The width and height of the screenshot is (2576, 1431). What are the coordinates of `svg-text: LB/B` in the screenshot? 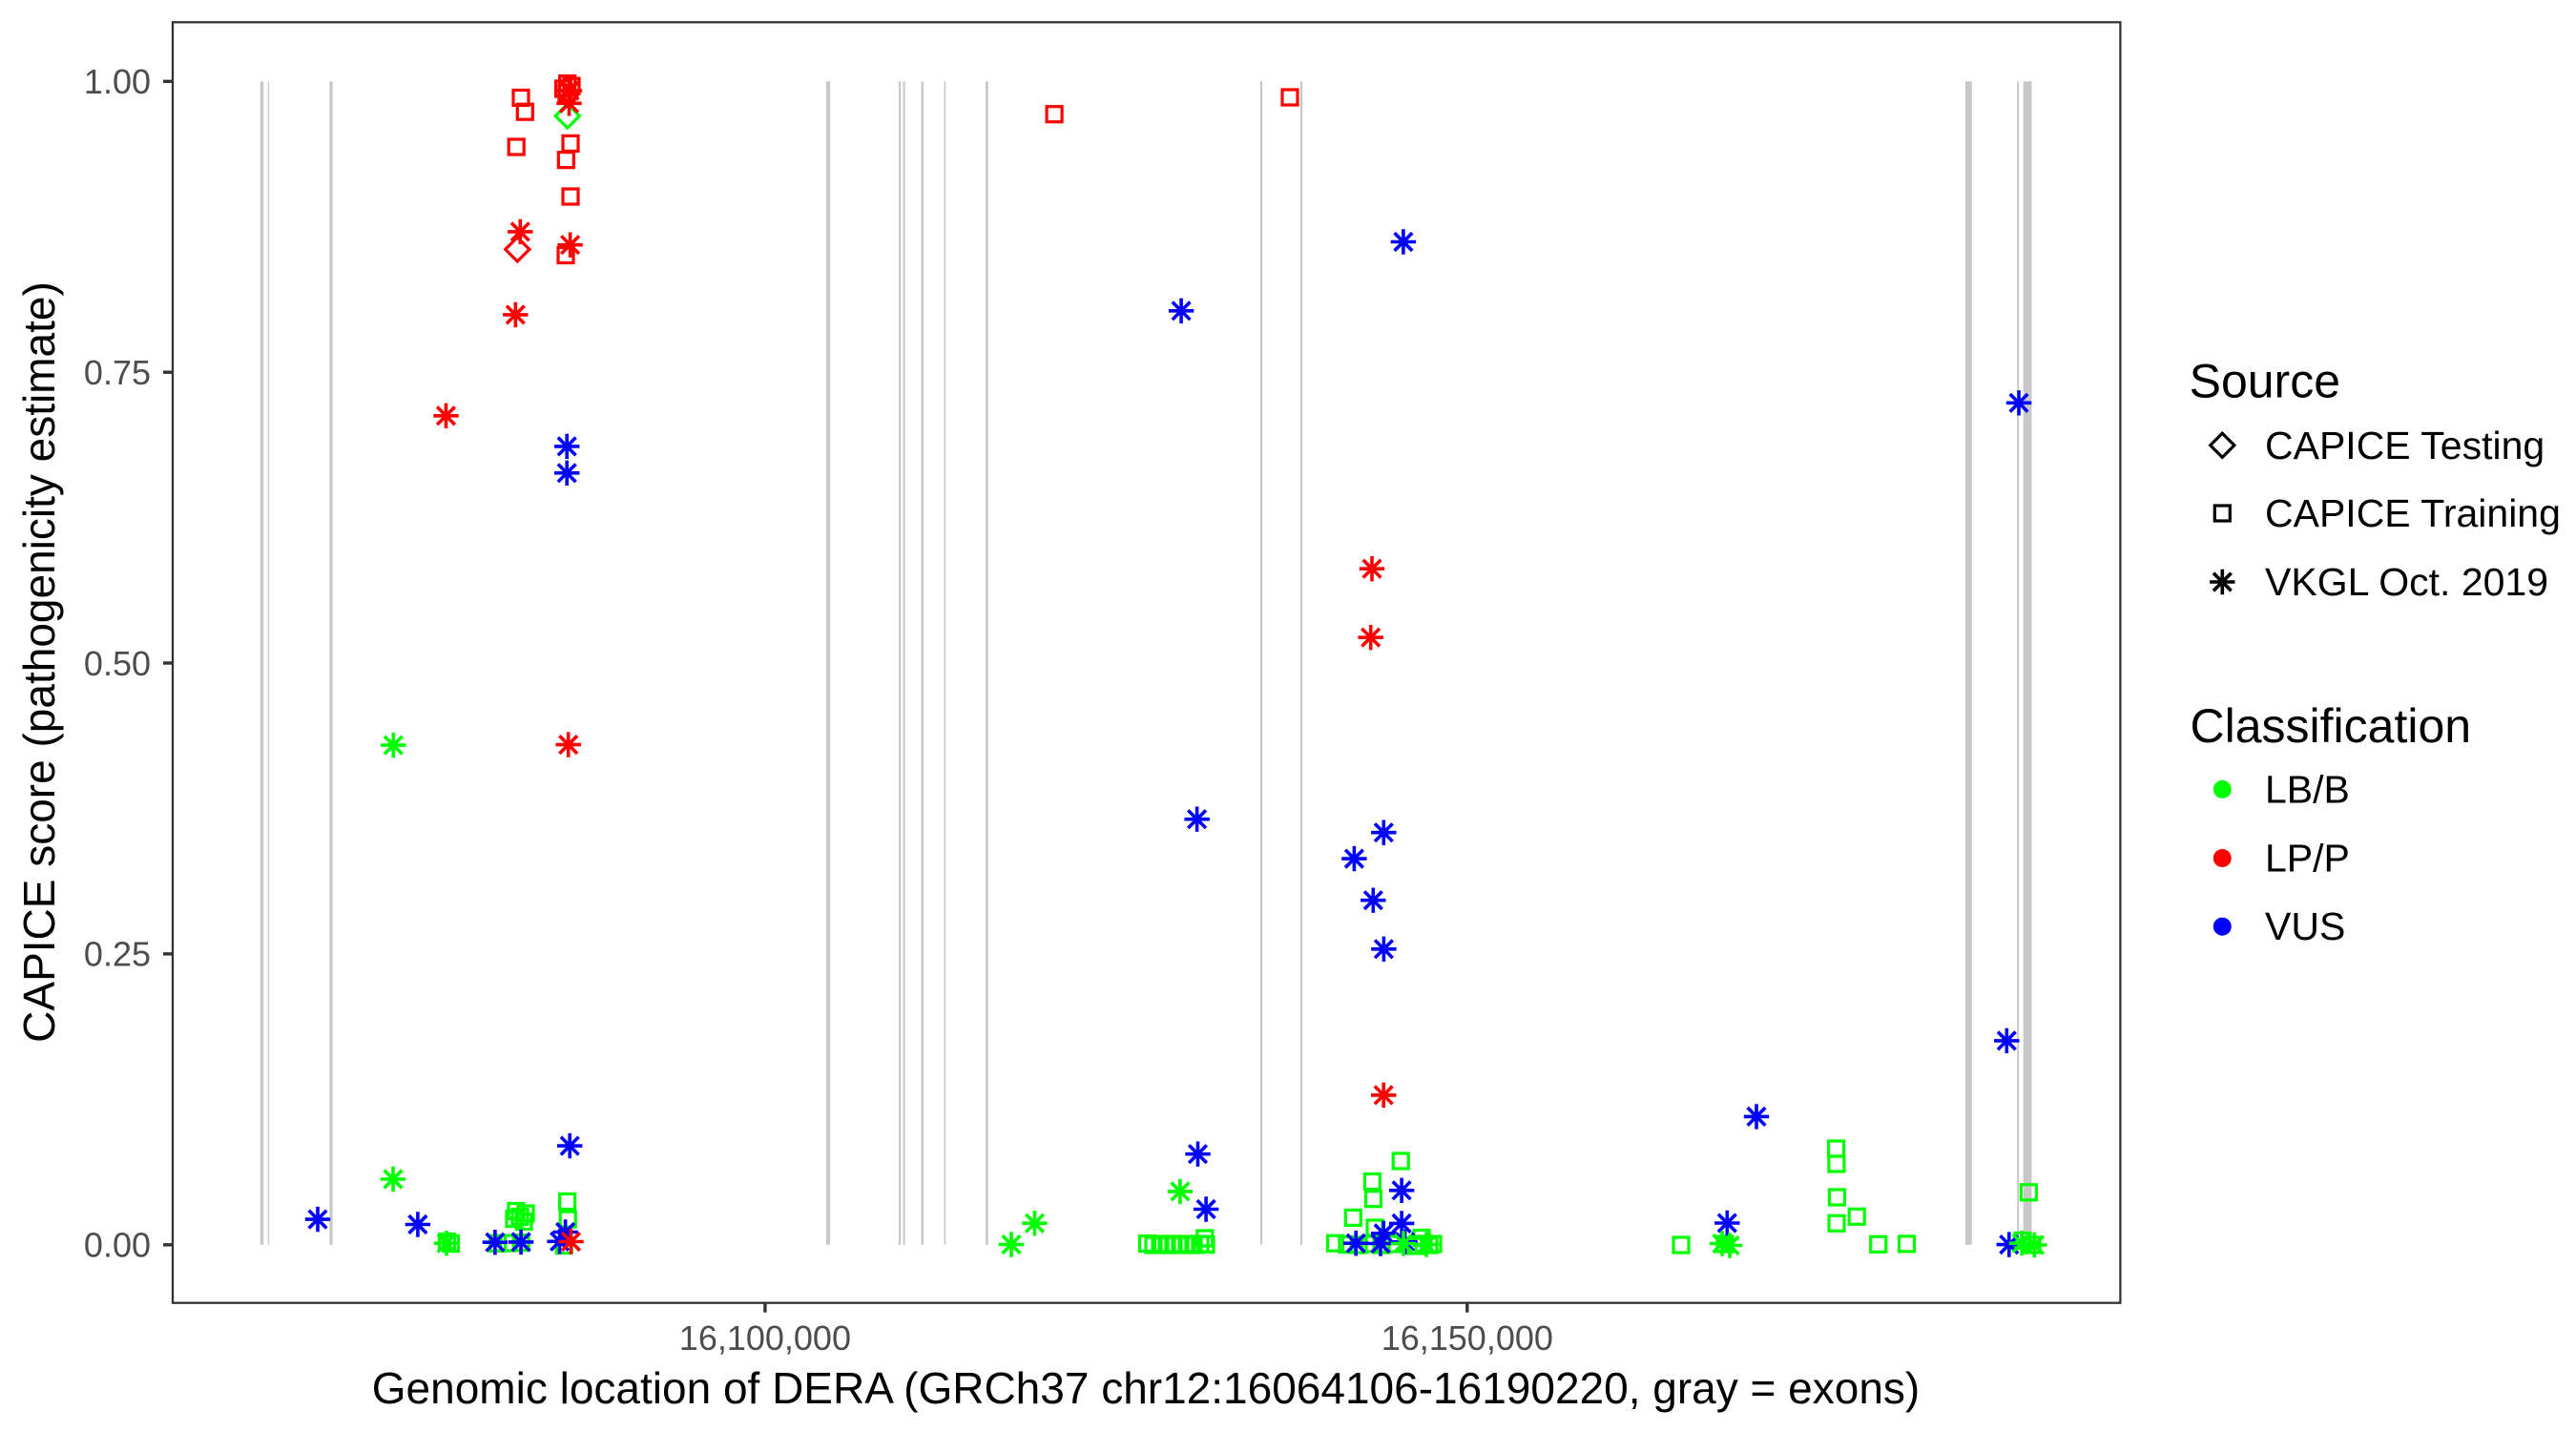 It's located at (2307, 789).